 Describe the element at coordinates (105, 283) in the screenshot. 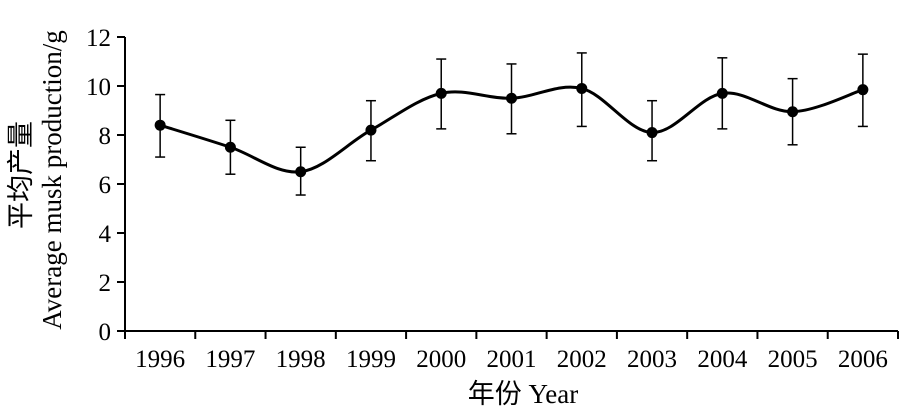

I see `y-tick-label: 2` at that location.